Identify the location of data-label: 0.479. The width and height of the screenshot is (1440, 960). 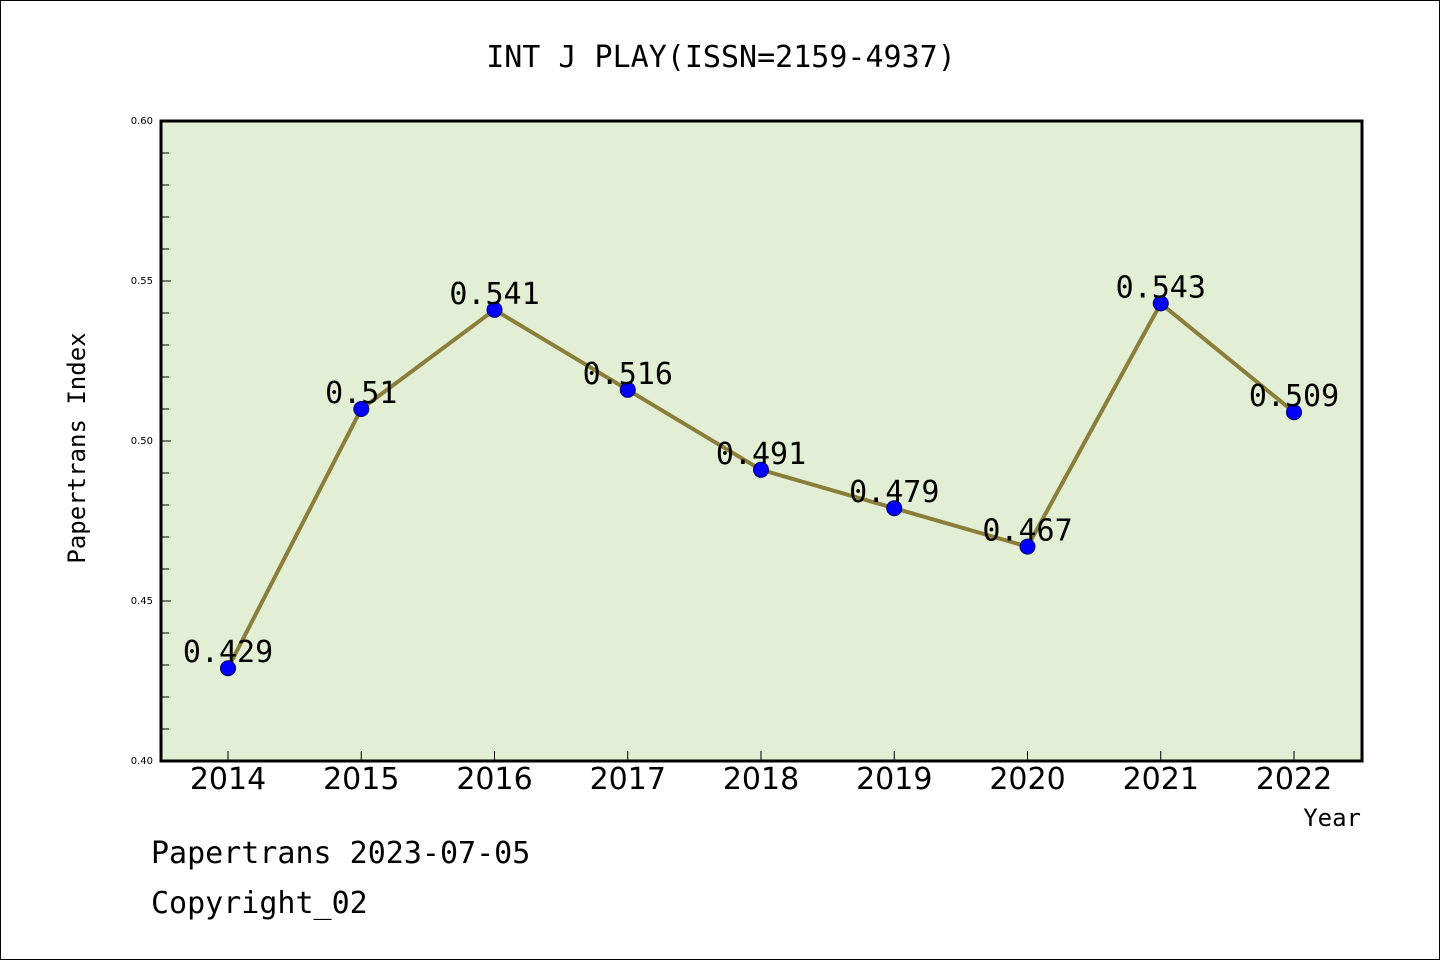
(894, 492).